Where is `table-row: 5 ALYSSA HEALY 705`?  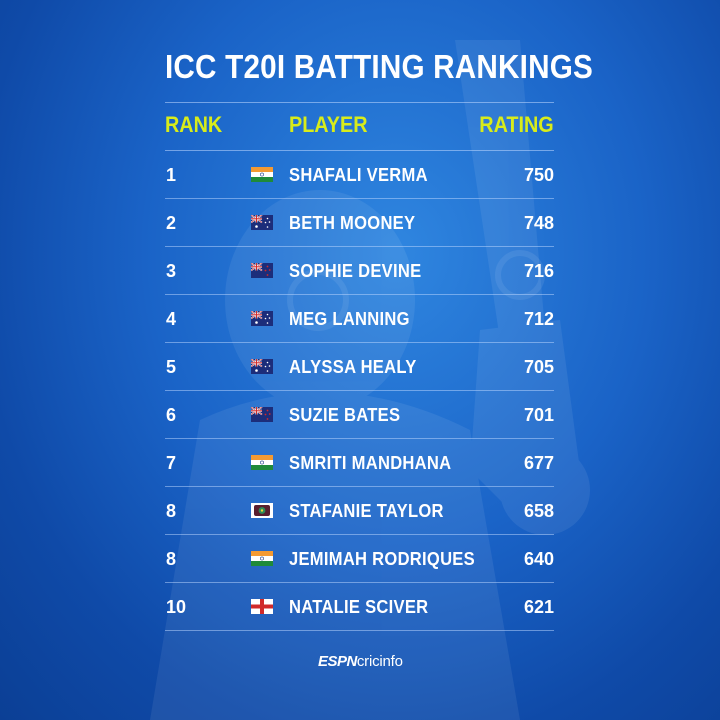 table-row: 5 ALYSSA HEALY 705 is located at coordinates (360, 367).